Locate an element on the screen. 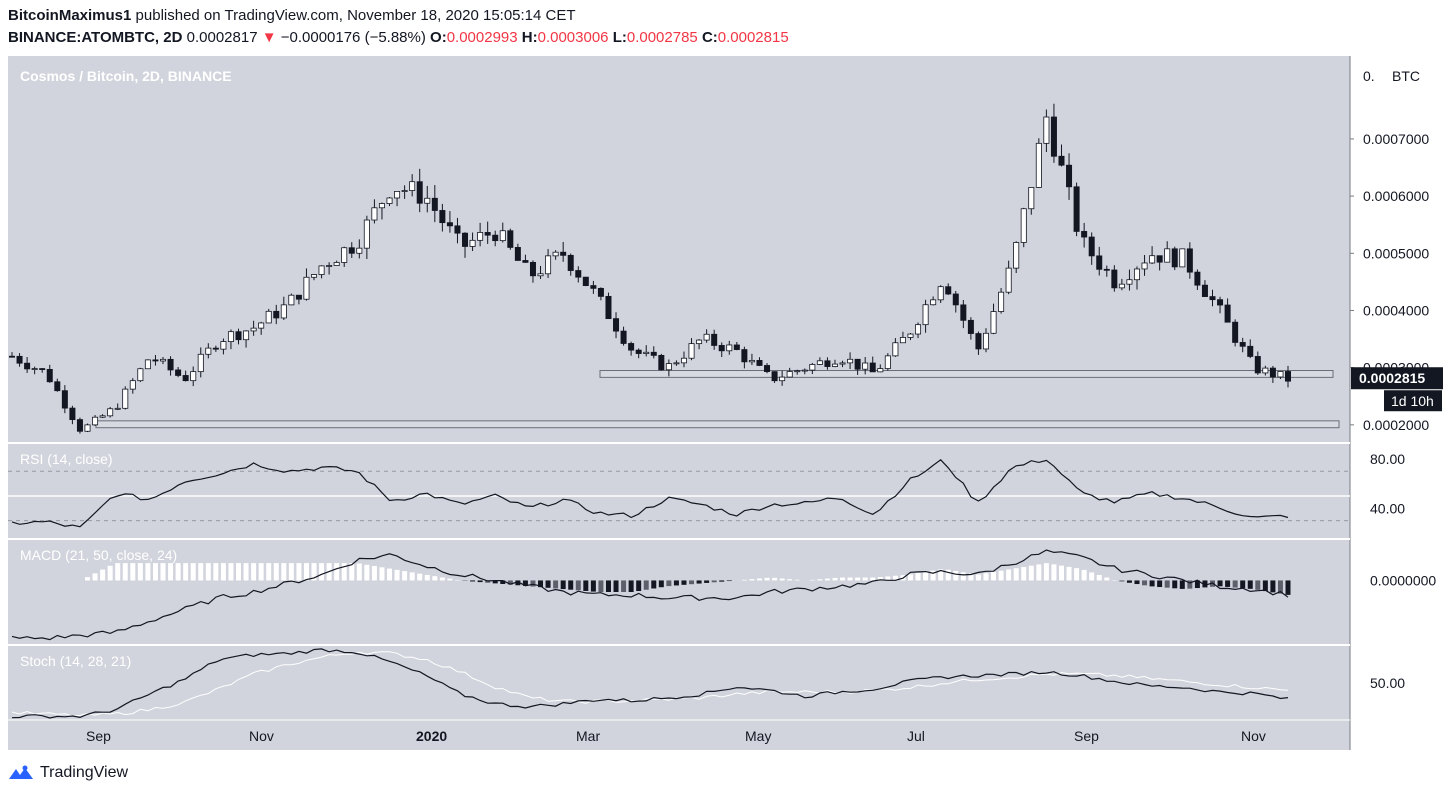  high-label: H: is located at coordinates (529, 37).